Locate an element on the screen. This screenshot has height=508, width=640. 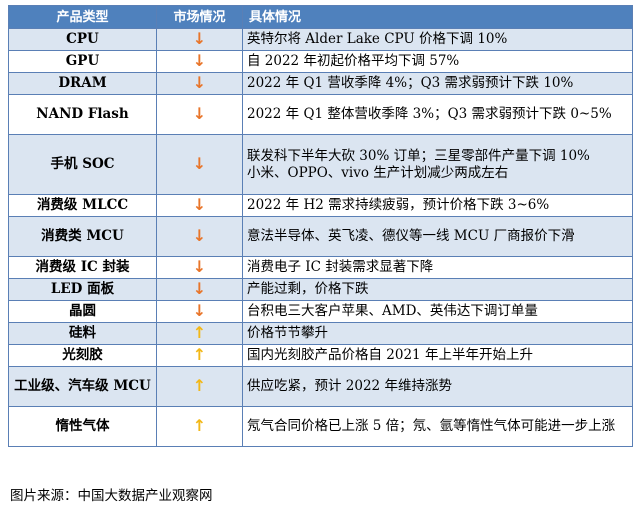
table-row: 消费类 MCU ↓ 意法半导体、英飞凌、德仪等一线 MCU 厂商报价下滑 is located at coordinates (320, 236).